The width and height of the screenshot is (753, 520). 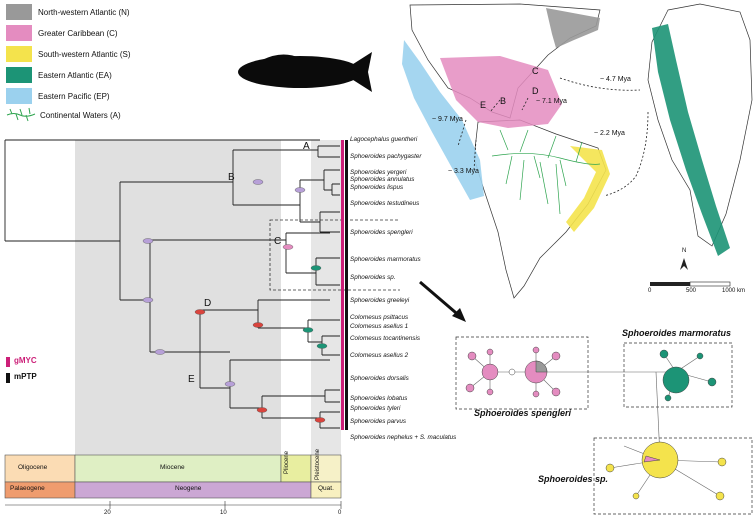 I want to click on age-label: ~ 4.7 Mya, so click(x=615, y=79).